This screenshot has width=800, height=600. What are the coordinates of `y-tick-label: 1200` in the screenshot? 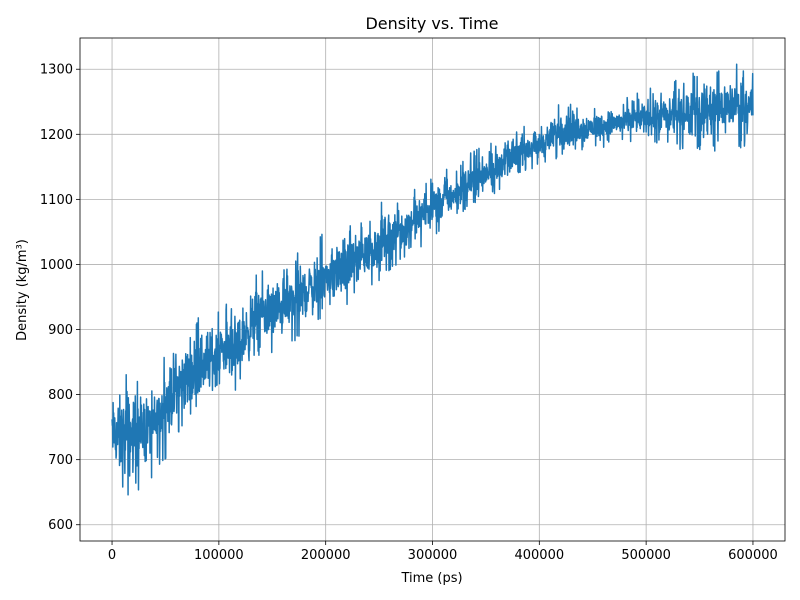 It's located at (56, 135).